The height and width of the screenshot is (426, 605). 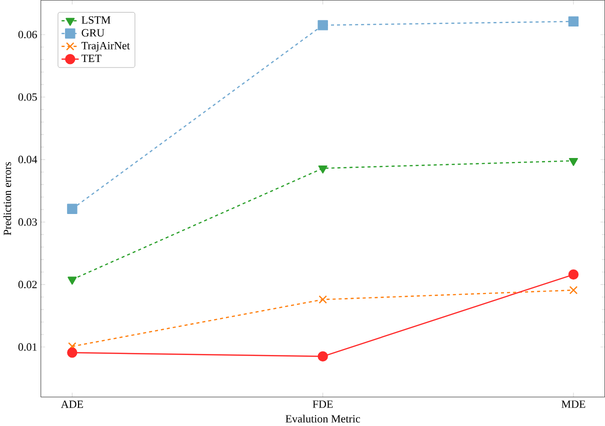 What do you see at coordinates (106, 47) in the screenshot?
I see `legend-label: TrajAirNet` at bounding box center [106, 47].